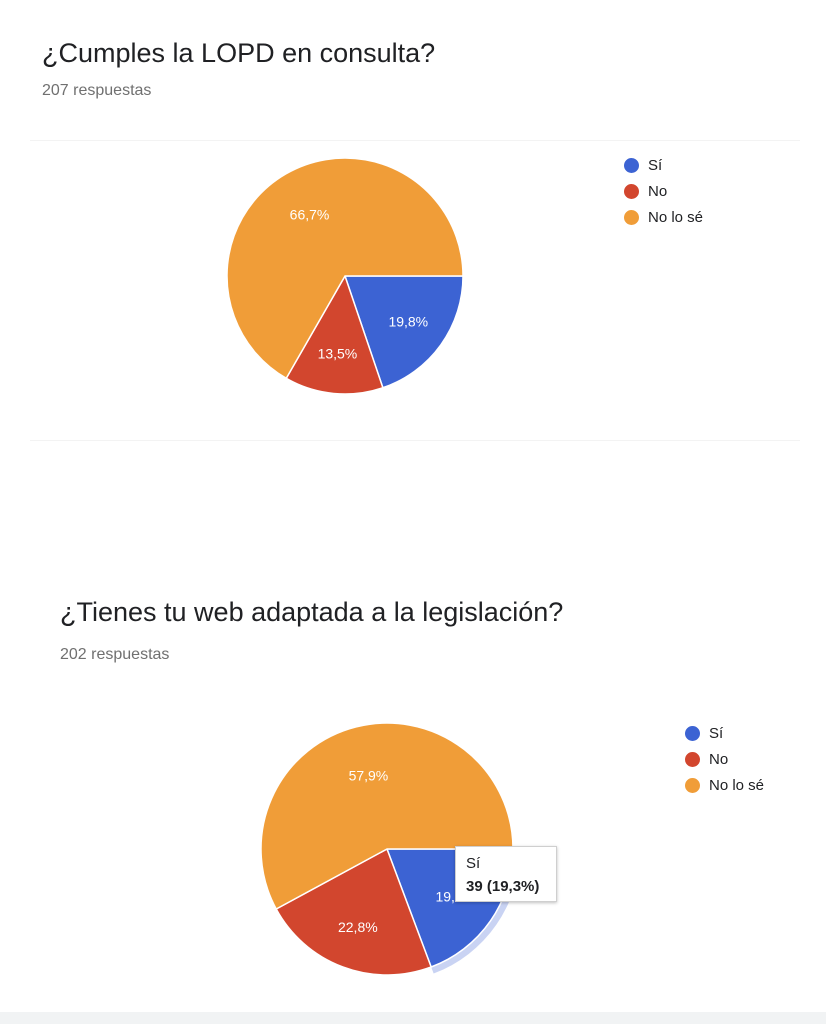 The height and width of the screenshot is (1024, 826). Describe the element at coordinates (506, 874) in the screenshot. I see `slice-tooltip: Sí 39 (19,3%)` at that location.